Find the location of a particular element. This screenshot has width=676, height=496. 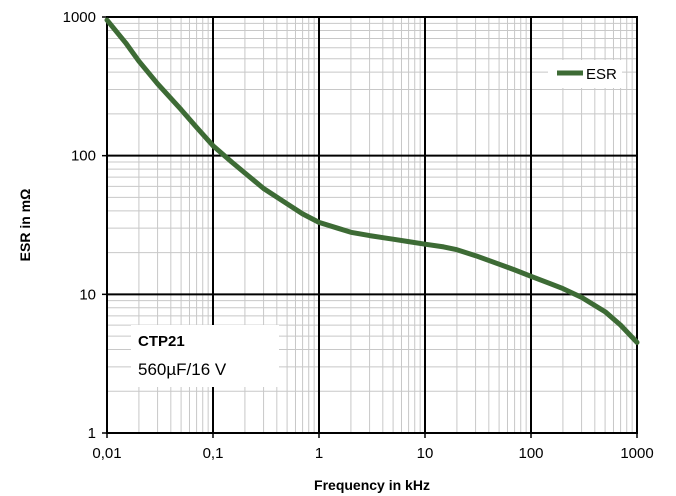

legend: ESR is located at coordinates (585, 74).